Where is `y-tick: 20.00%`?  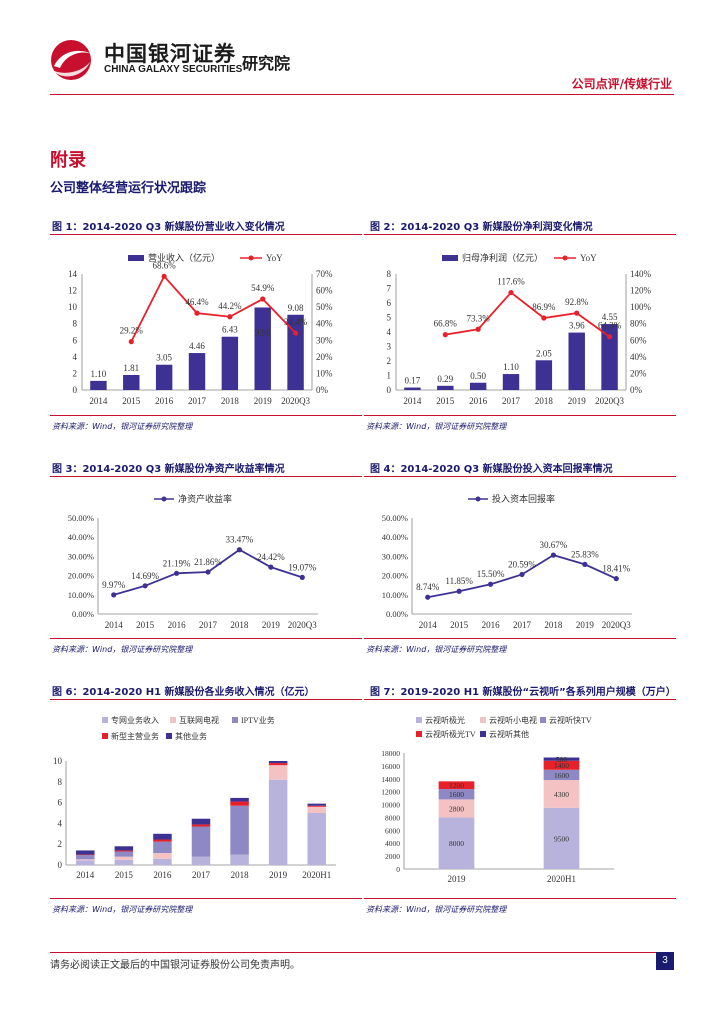
y-tick: 20.00% is located at coordinates (395, 576).